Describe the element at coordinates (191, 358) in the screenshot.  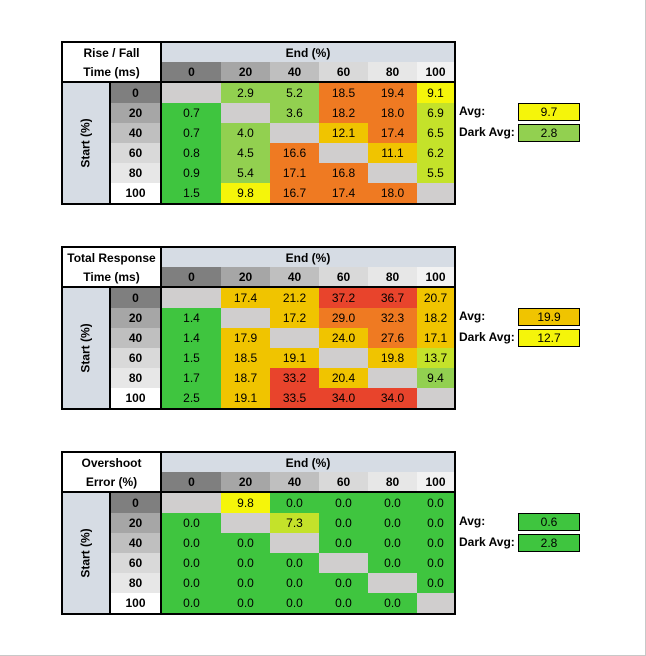
I see `data-cell: 1.5` at that location.